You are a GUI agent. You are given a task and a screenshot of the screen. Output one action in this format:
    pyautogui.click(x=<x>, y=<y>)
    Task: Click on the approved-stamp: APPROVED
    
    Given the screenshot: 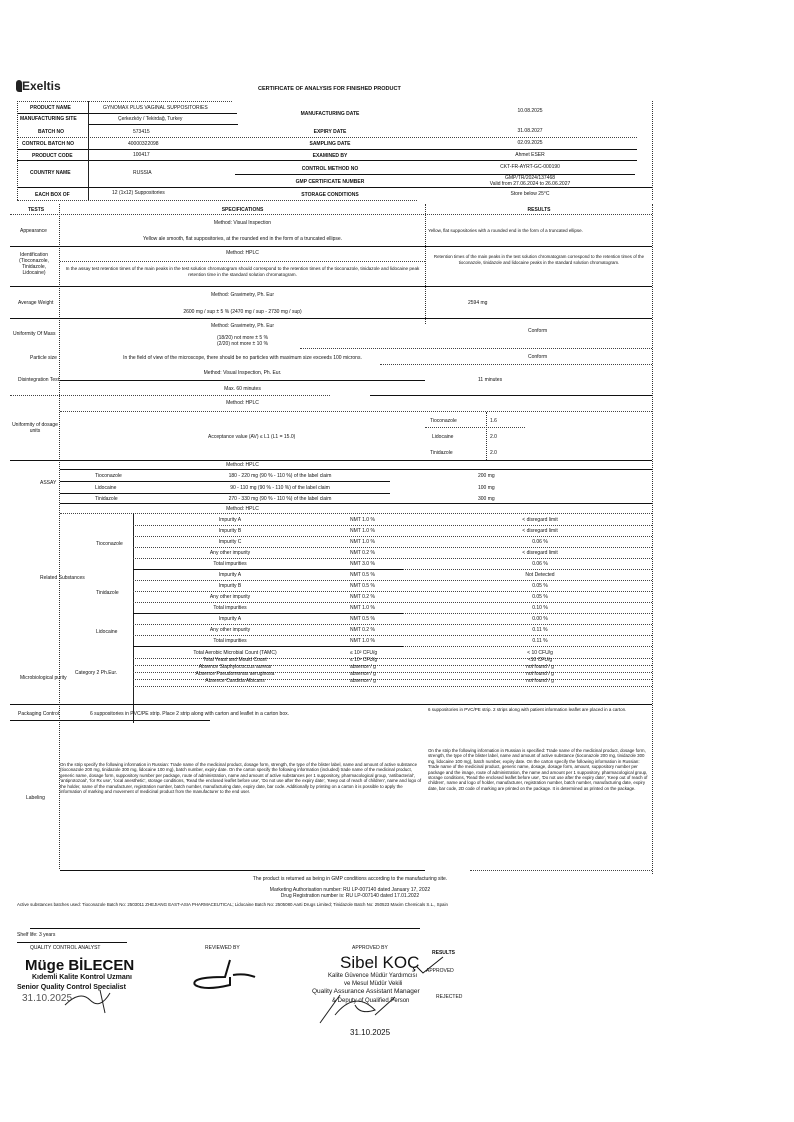 What is the action you would take?
    pyautogui.click(x=440, y=971)
    